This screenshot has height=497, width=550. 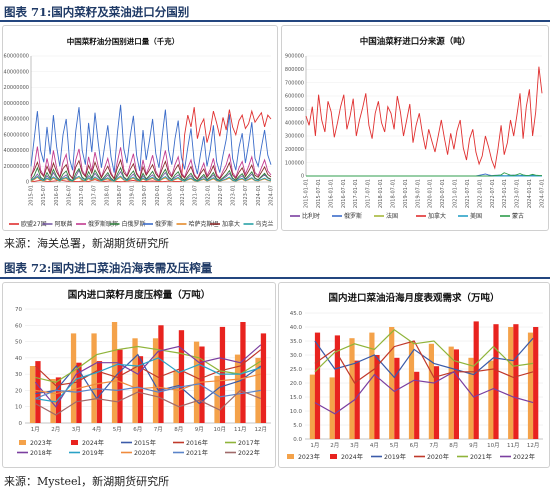 What do you see at coordinates (476, 216) in the screenshot?
I see `legend-label: 美国` at bounding box center [476, 216].